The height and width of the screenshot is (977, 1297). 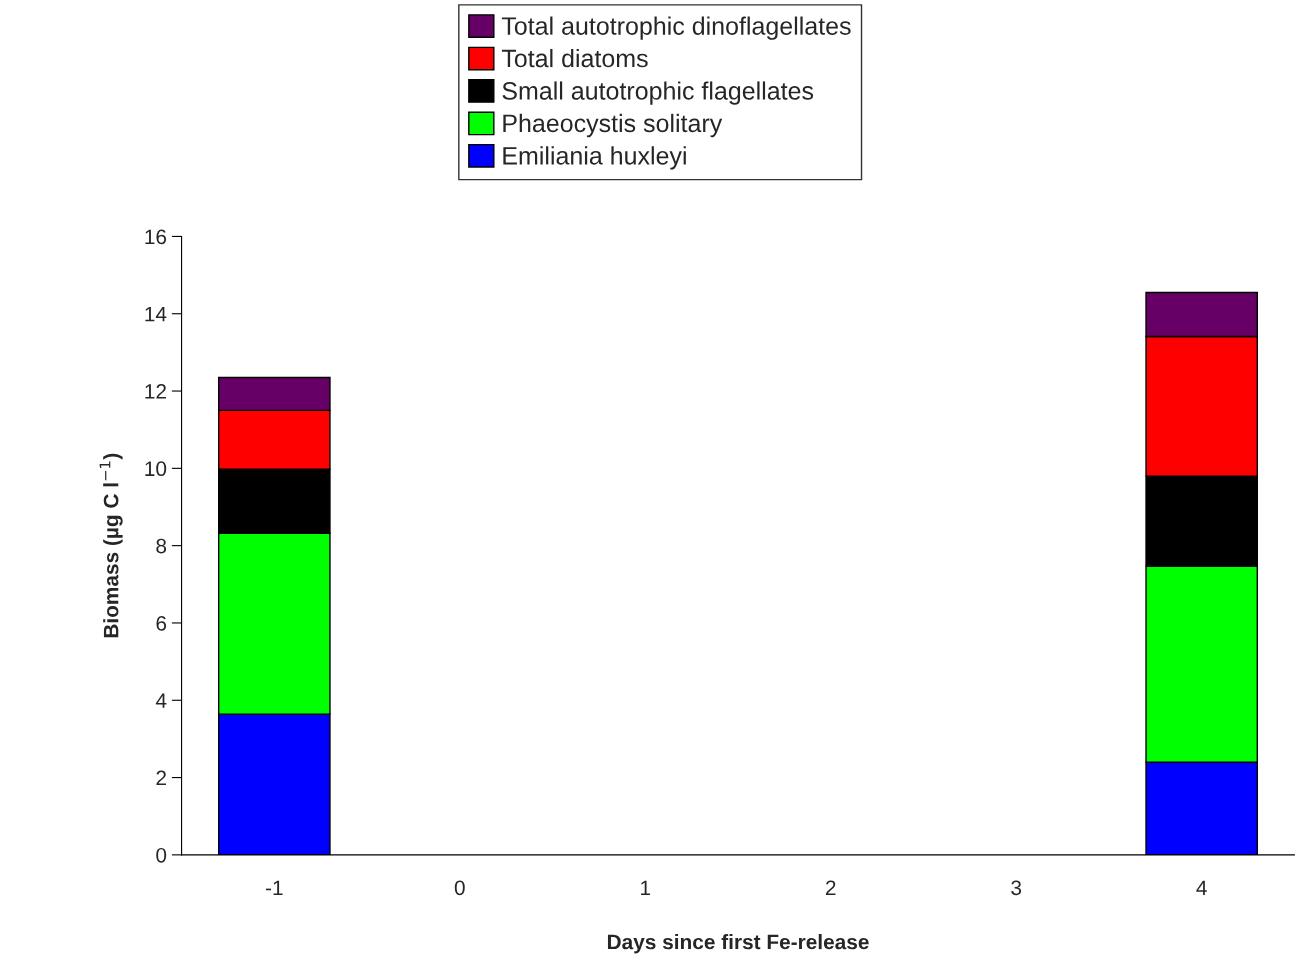 I want to click on y-tick-label: 12, so click(x=155, y=391).